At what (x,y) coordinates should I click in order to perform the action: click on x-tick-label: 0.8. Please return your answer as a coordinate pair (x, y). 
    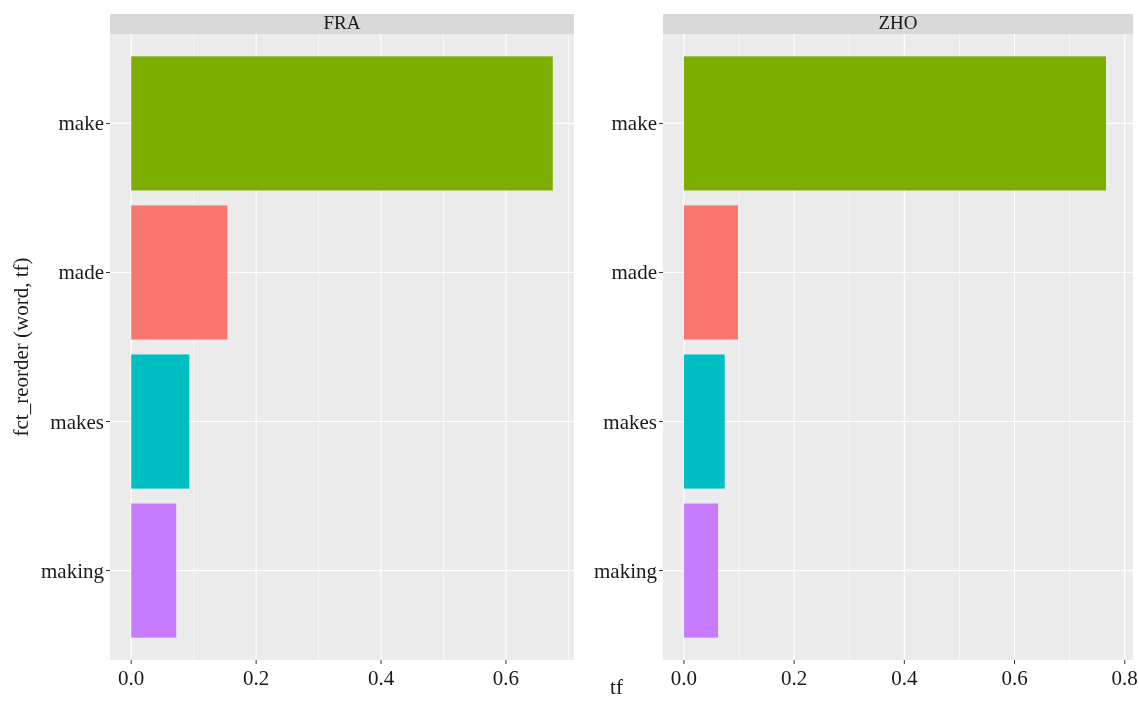
    Looking at the image, I should click on (1124, 678).